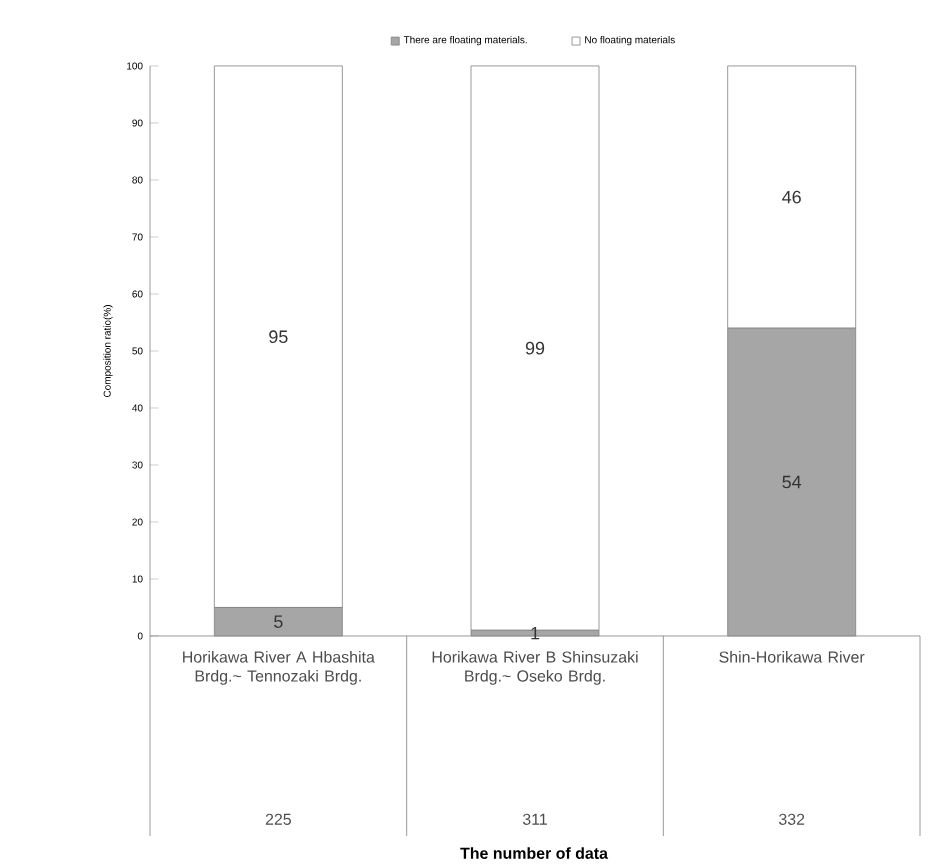  Describe the element at coordinates (278, 337) in the screenshot. I see `data-label: 95` at that location.